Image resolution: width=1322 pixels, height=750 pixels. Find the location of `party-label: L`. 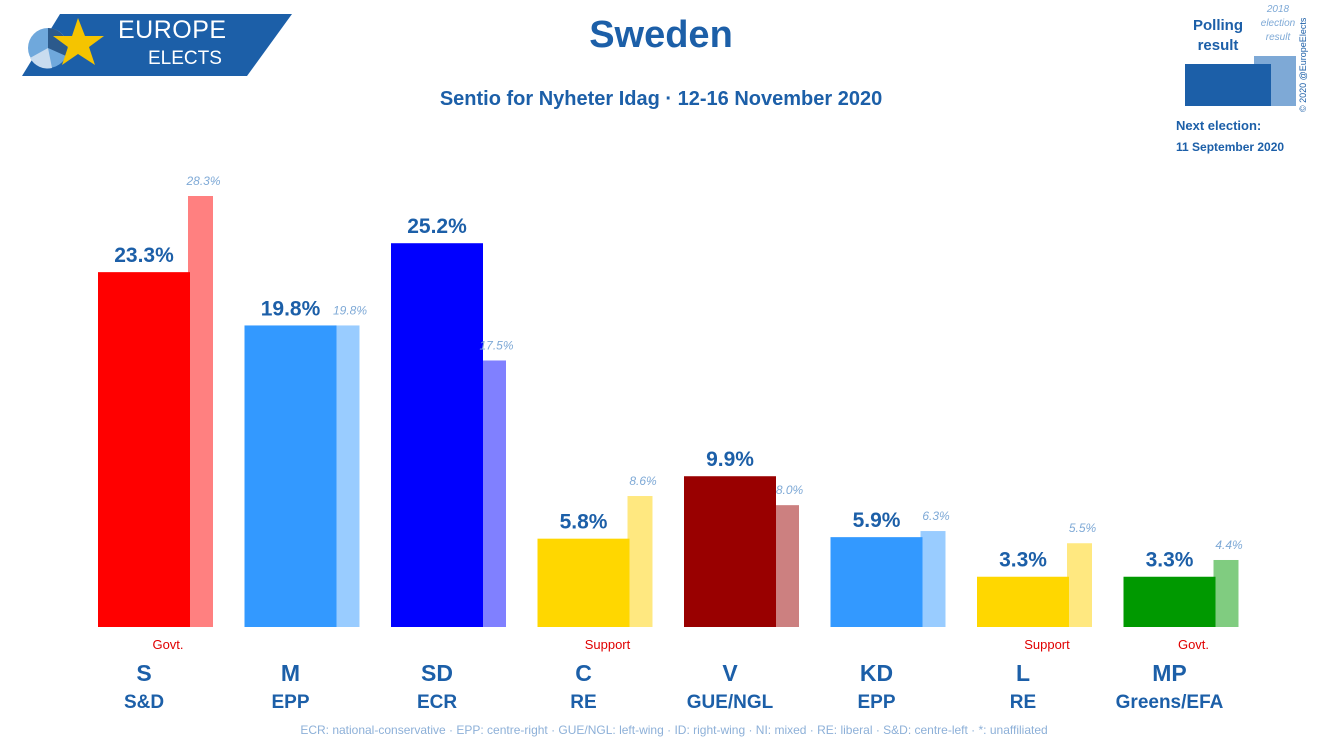

party-label: L is located at coordinates (1023, 673).